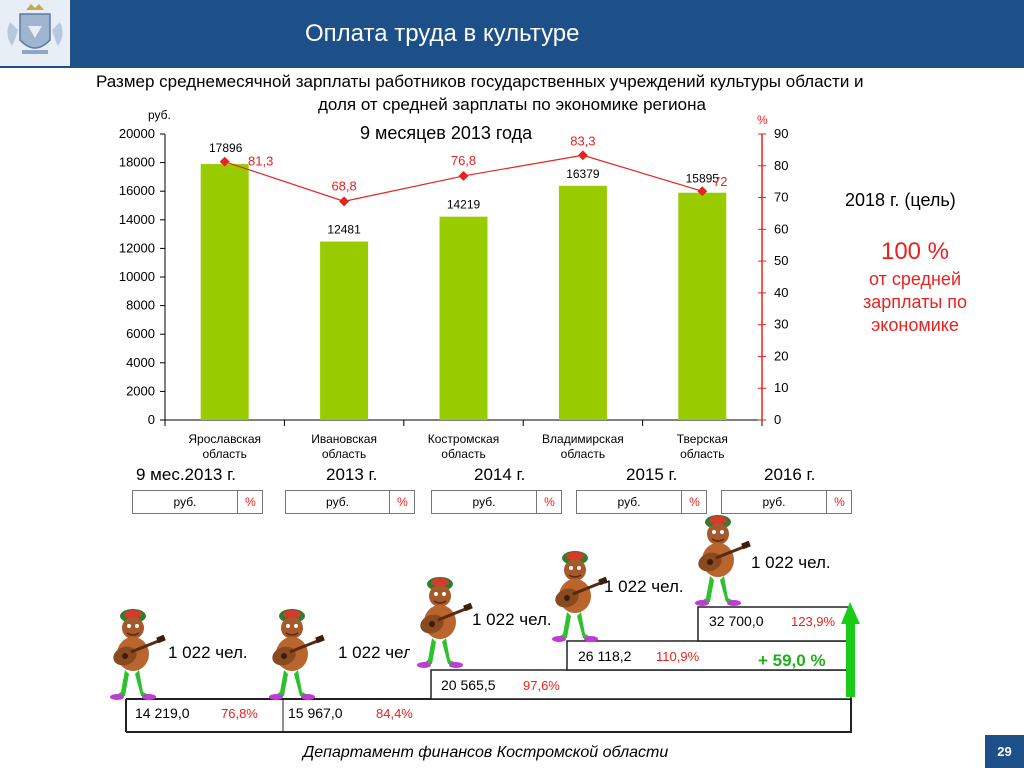  What do you see at coordinates (915, 251) in the screenshot?
I see `goal-percent: 100 %` at bounding box center [915, 251].